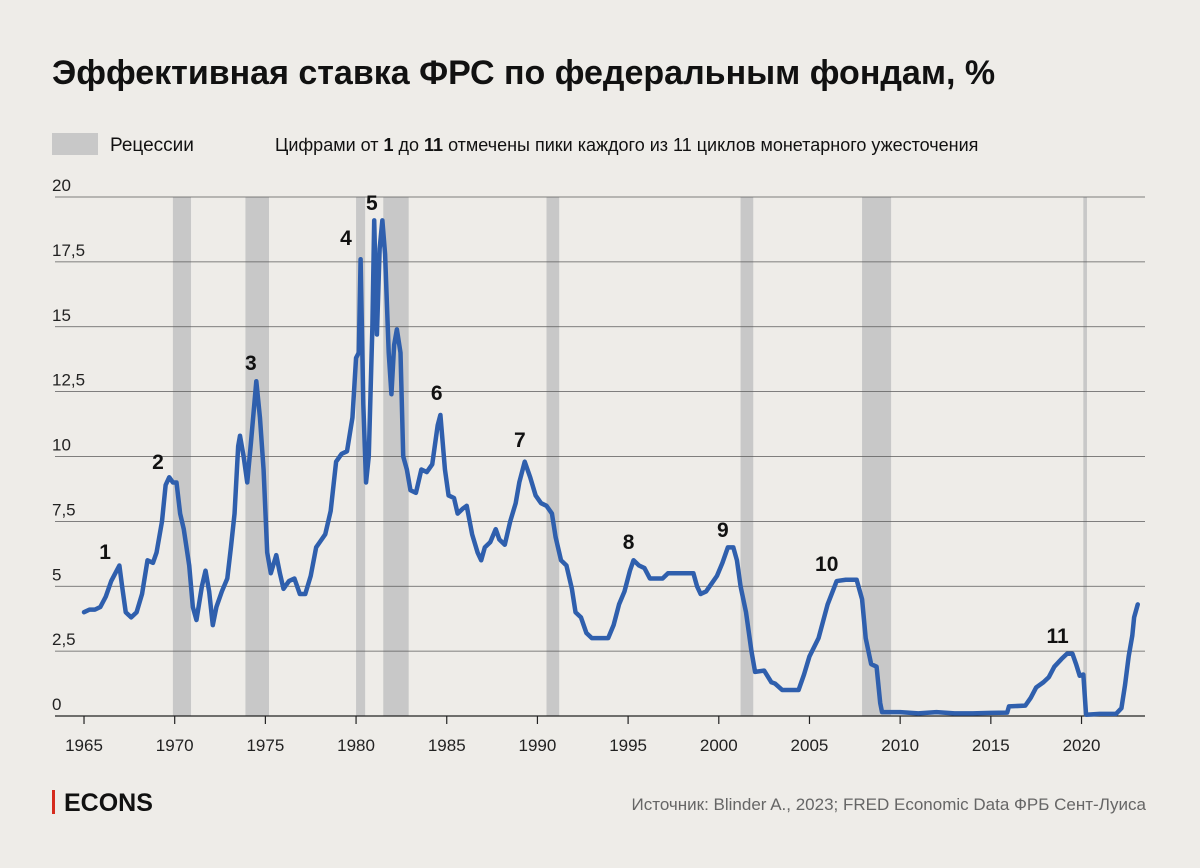 Image resolution: width=1200 pixels, height=868 pixels. Describe the element at coordinates (723, 530) in the screenshot. I see `peak-label: 9` at that location.